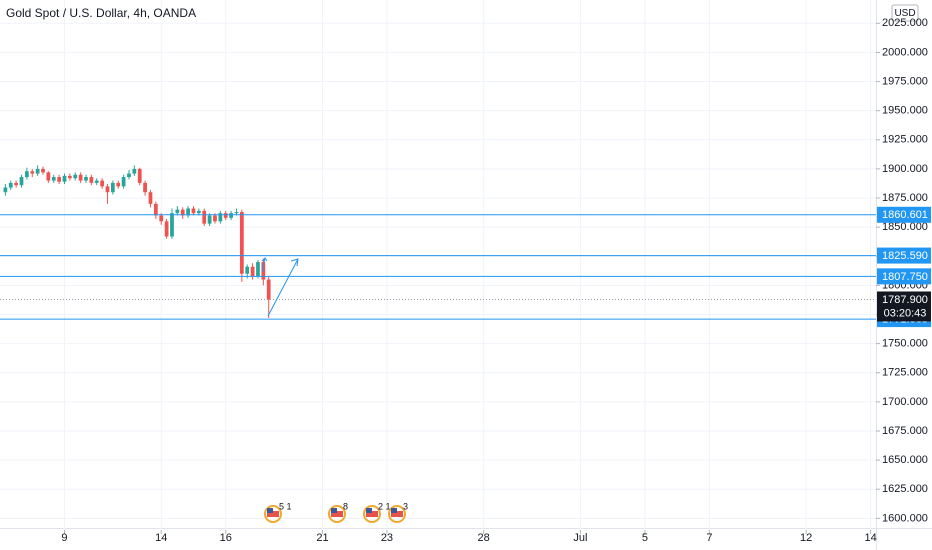 The height and width of the screenshot is (550, 932). Describe the element at coordinates (484, 538) in the screenshot. I see `x-tick-label: 28` at that location.